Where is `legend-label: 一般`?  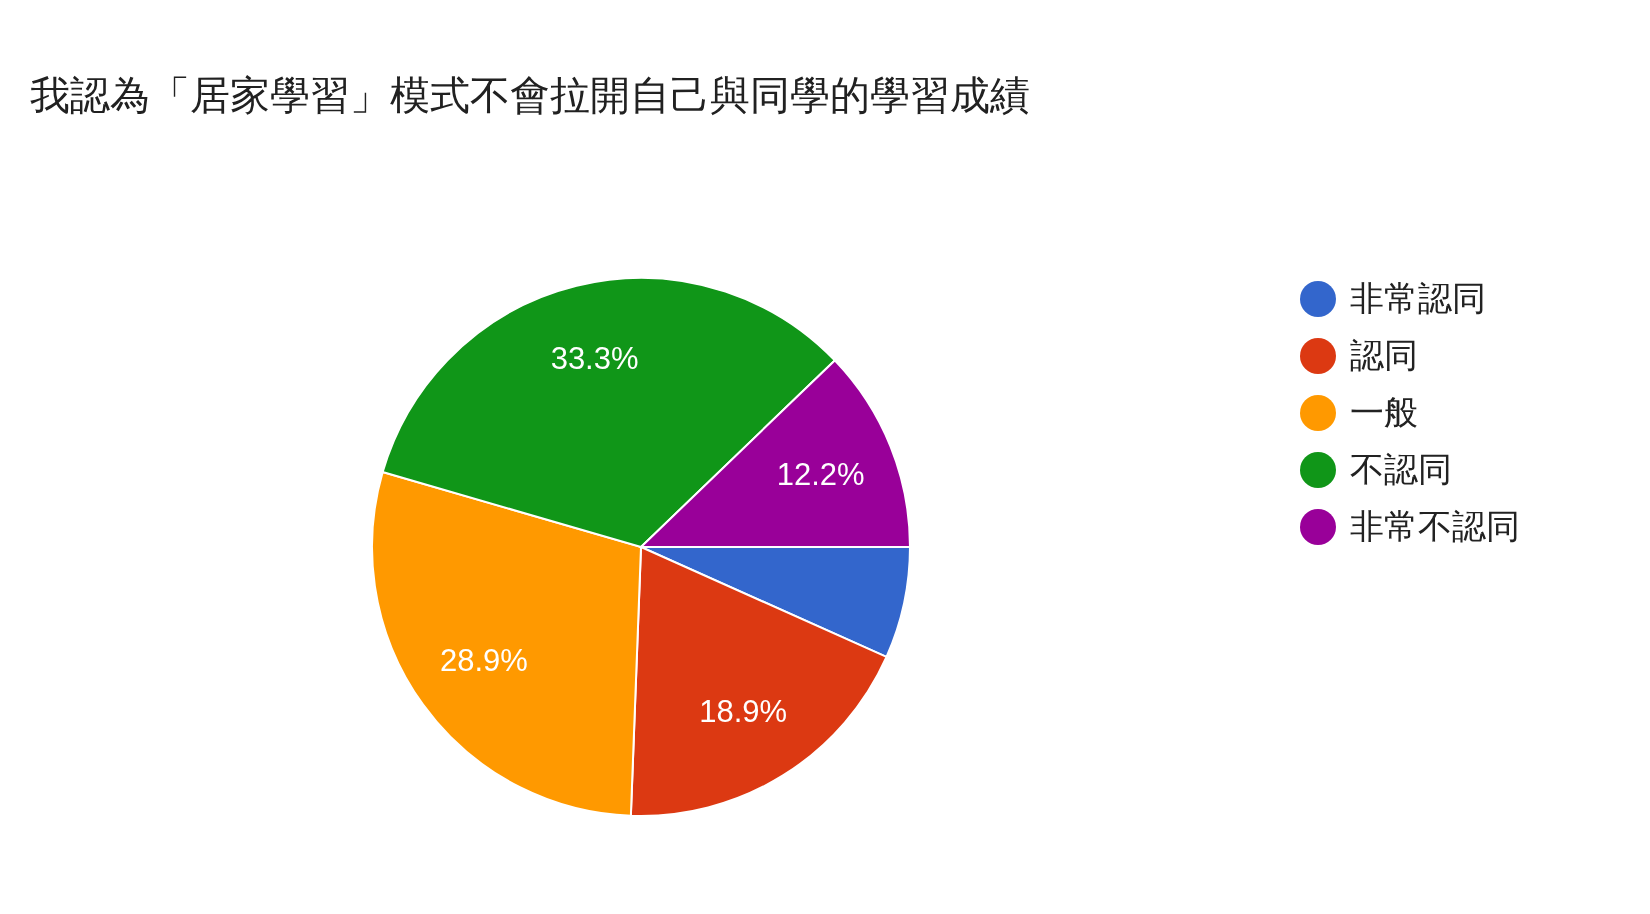
legend-label: 一般 is located at coordinates (1384, 412).